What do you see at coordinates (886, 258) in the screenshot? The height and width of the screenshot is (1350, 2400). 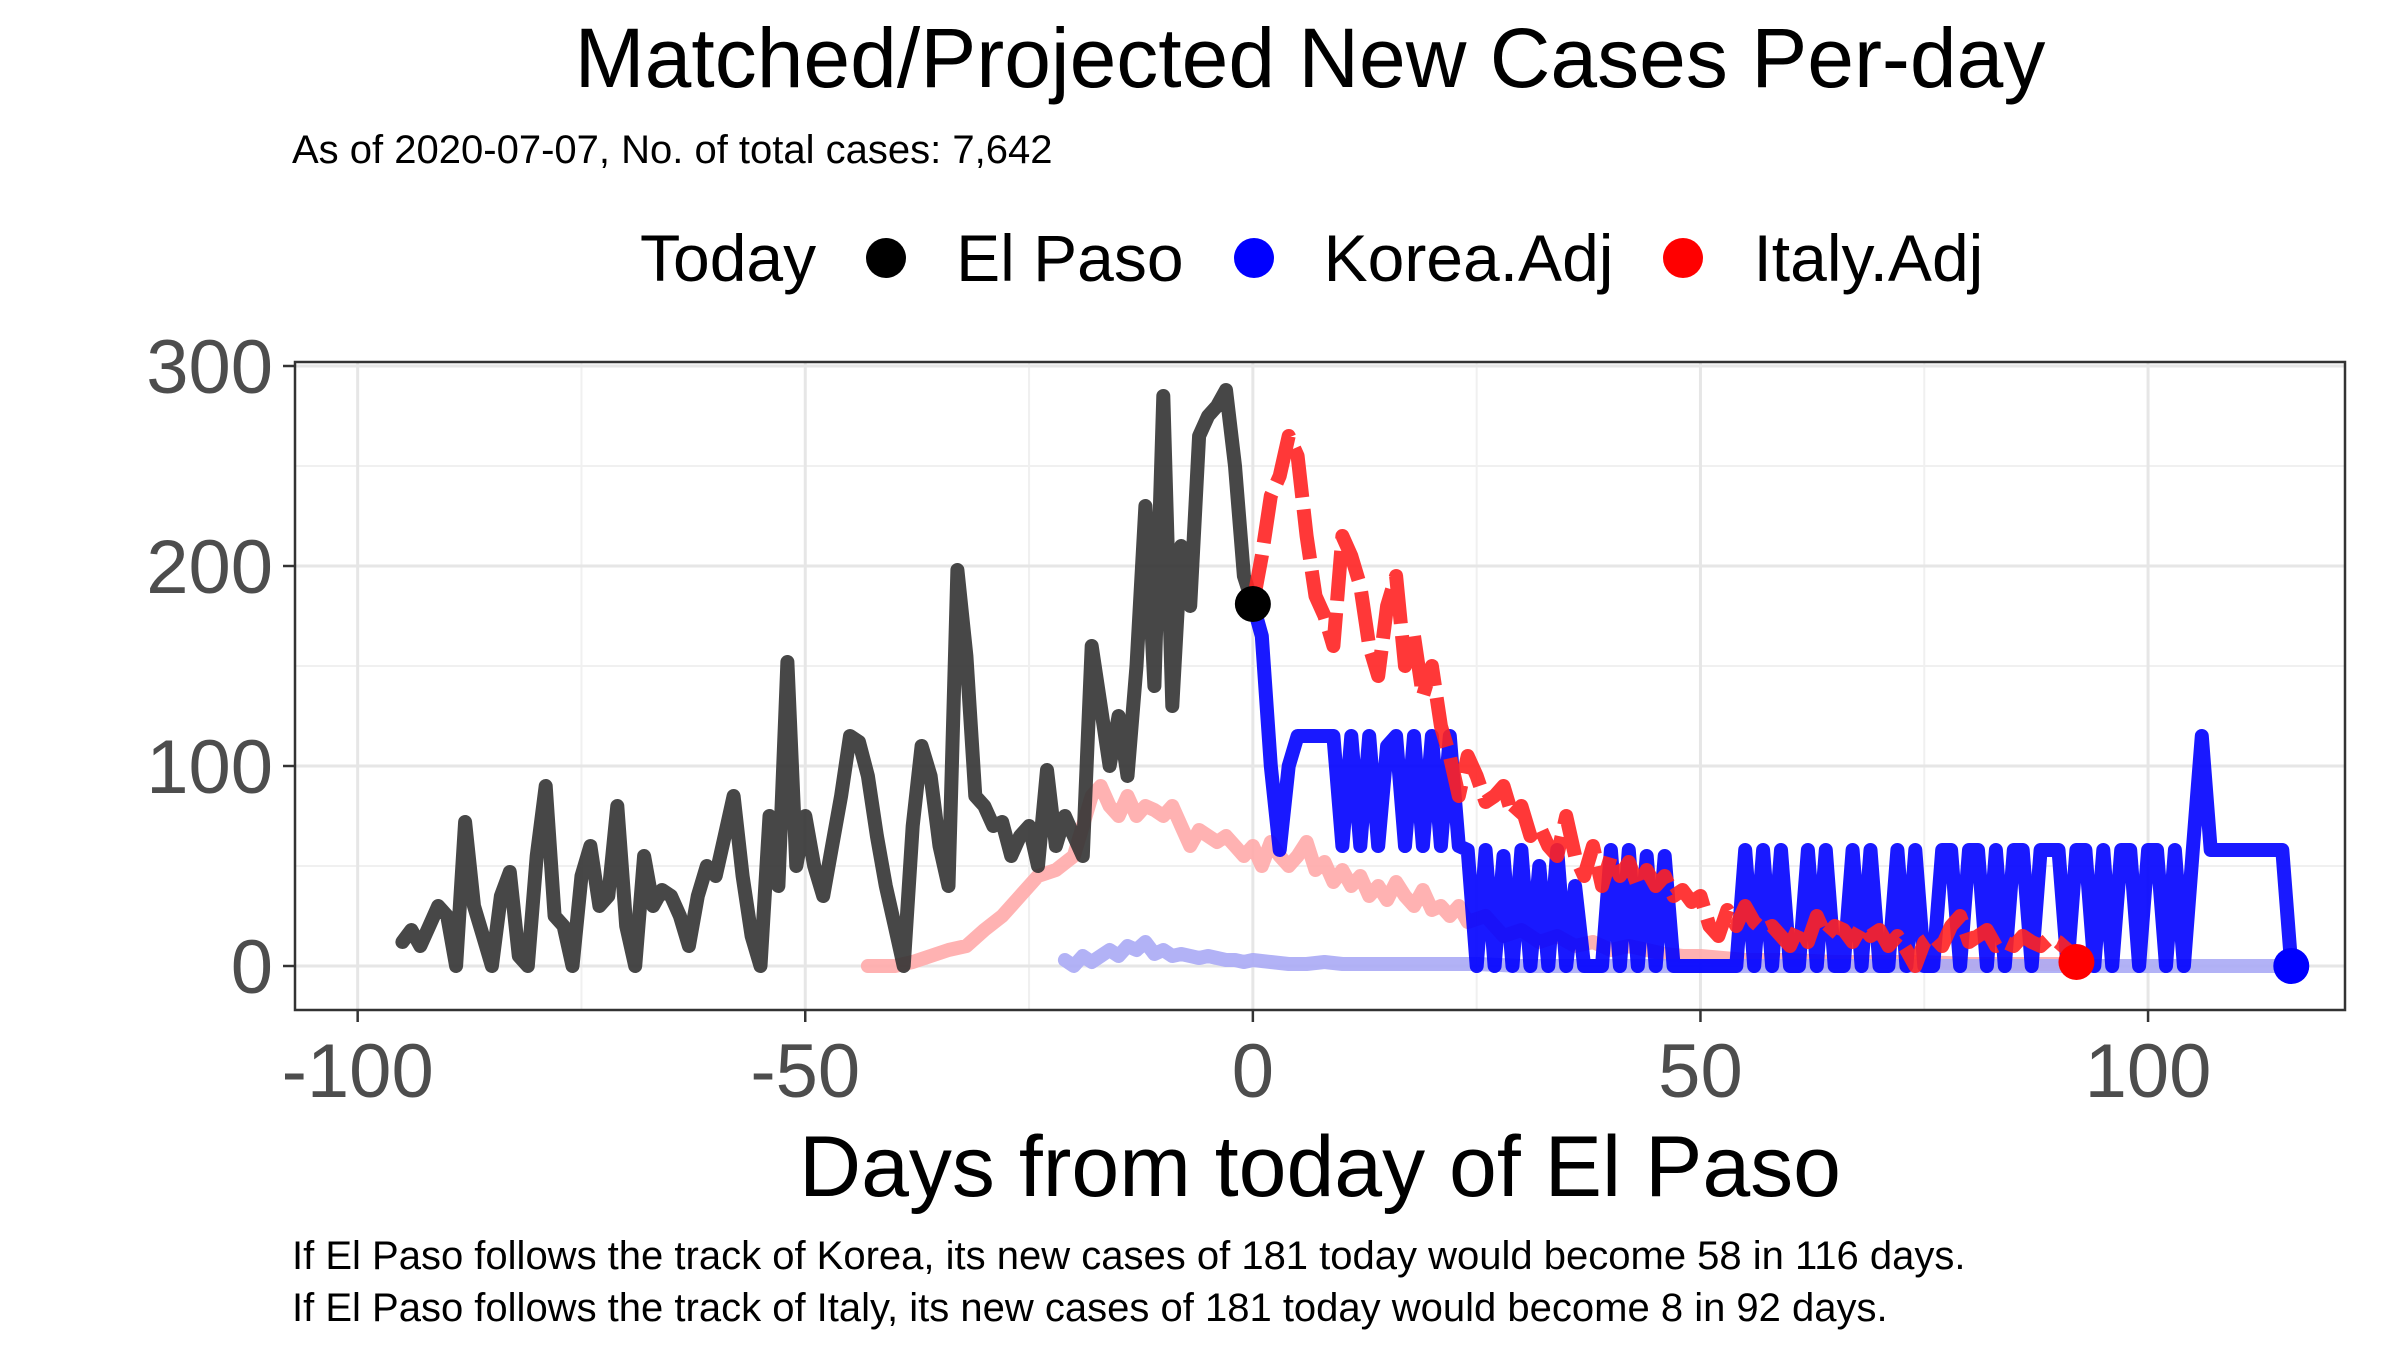 I see `legend-dot-el-paso` at bounding box center [886, 258].